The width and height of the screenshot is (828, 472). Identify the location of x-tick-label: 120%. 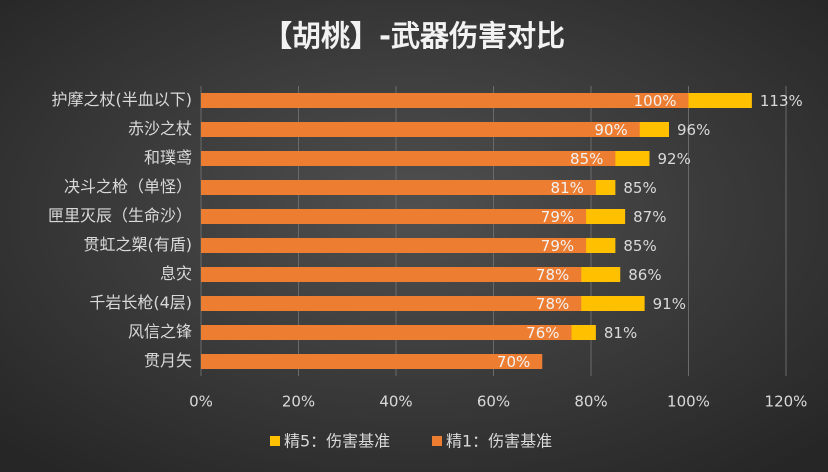
(786, 402).